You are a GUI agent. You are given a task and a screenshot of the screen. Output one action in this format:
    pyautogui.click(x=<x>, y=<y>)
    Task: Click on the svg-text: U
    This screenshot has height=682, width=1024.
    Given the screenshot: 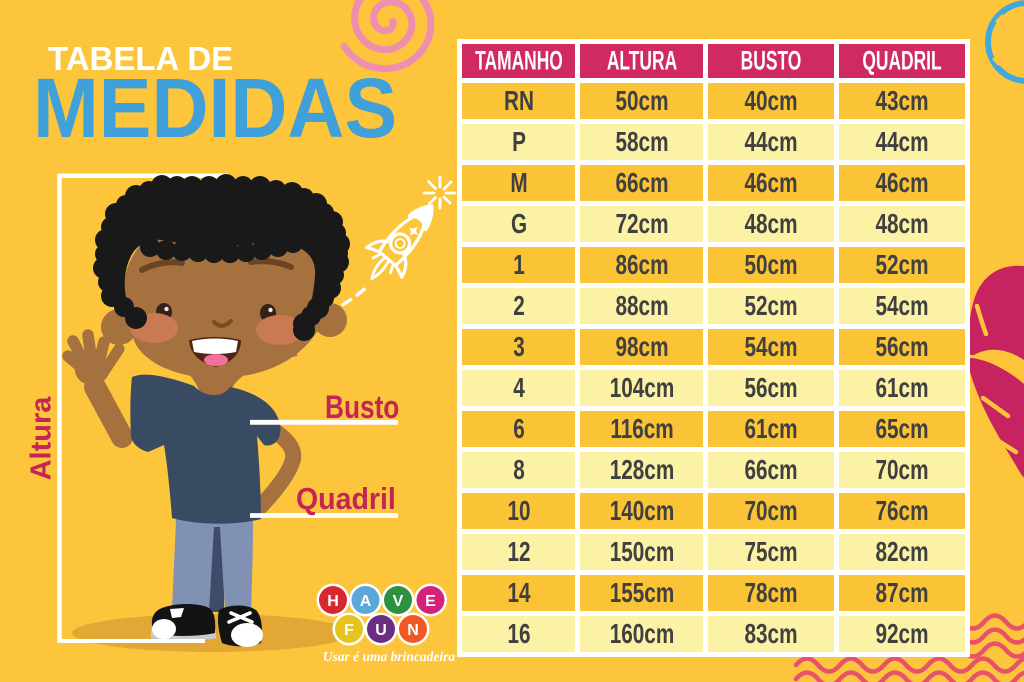 What is the action you would take?
    pyautogui.click(x=381, y=630)
    